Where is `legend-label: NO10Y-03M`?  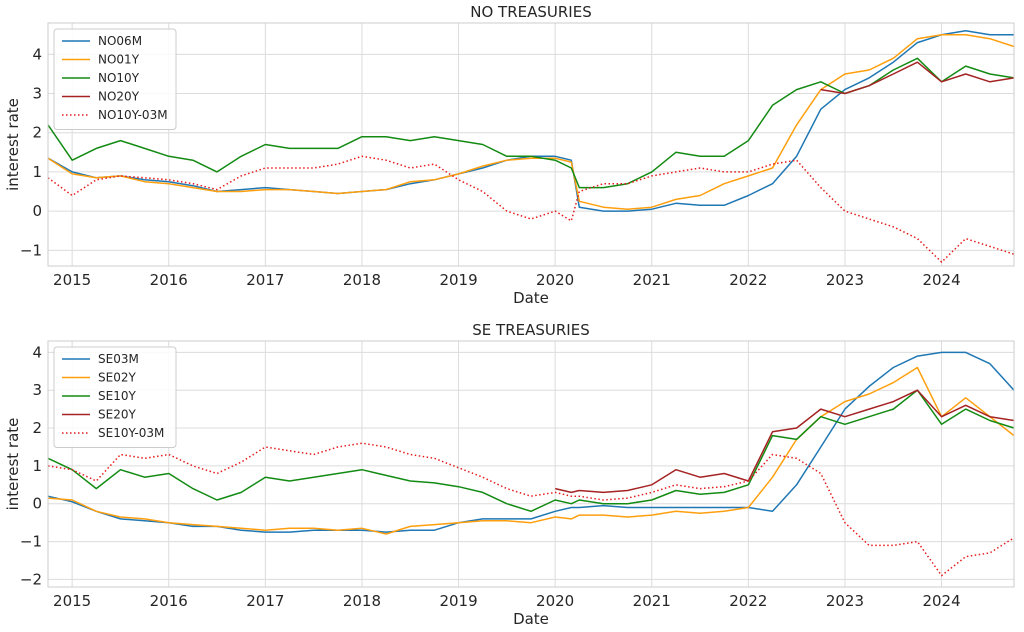
legend-label: NO10Y-03M is located at coordinates (133, 115).